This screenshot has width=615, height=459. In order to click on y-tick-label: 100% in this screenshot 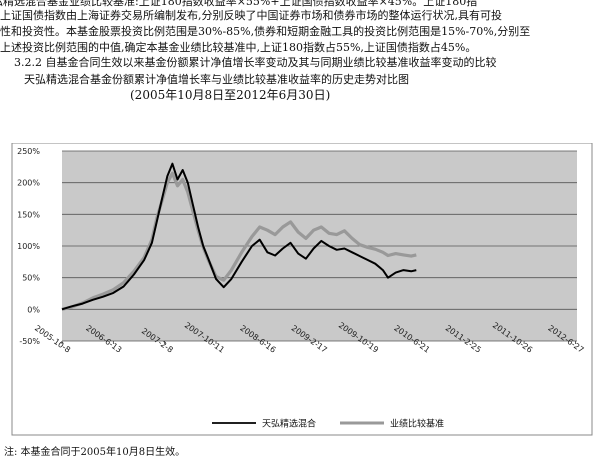, I will do `click(28, 246)`.